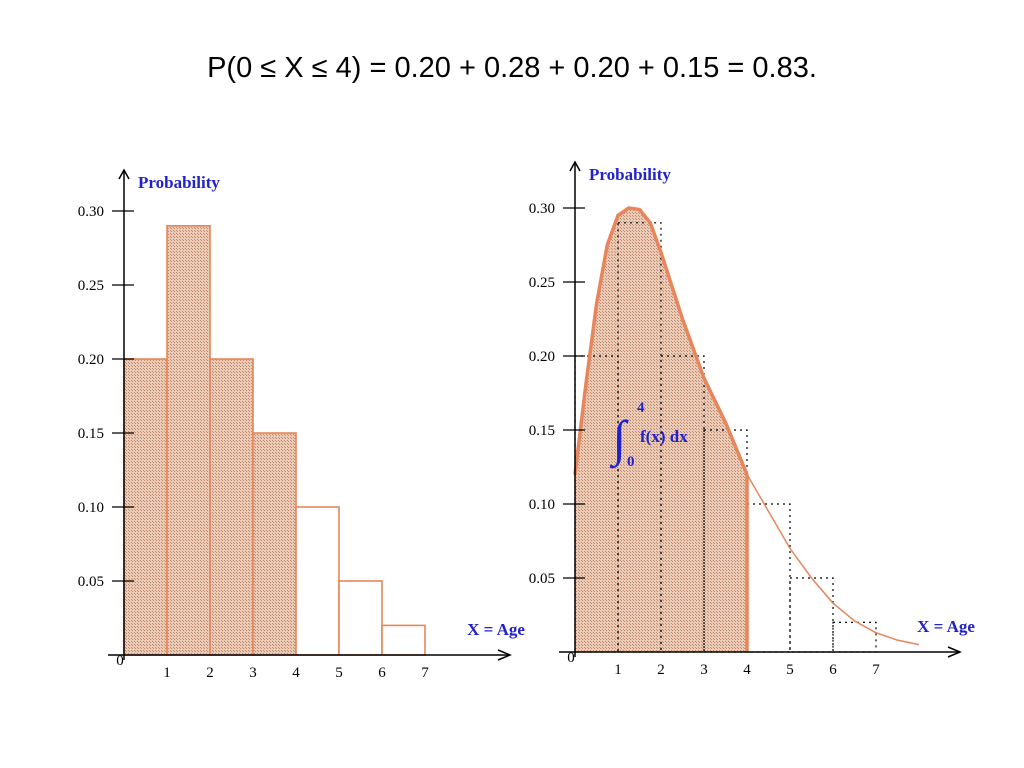 The width and height of the screenshot is (1024, 768). What do you see at coordinates (631, 462) in the screenshot?
I see `integral-lower-limit: 0` at bounding box center [631, 462].